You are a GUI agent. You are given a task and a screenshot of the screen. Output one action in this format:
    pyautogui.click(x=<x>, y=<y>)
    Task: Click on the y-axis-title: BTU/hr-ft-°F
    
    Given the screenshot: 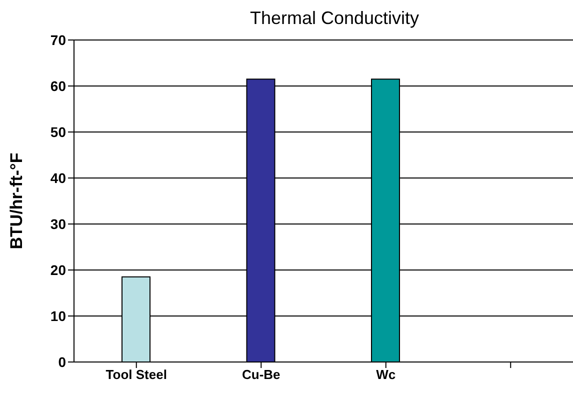 What is the action you would take?
    pyautogui.click(x=16, y=201)
    